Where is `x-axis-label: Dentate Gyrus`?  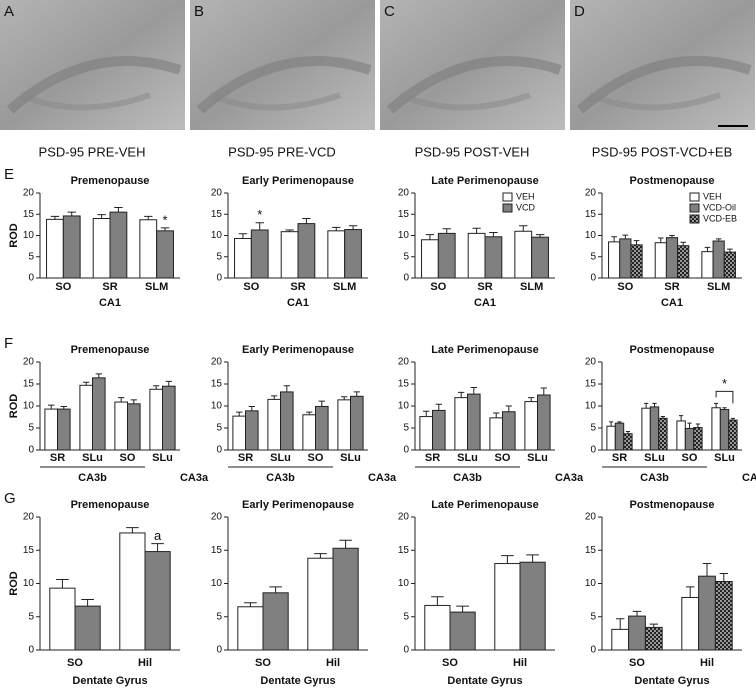
x-axis-label: Dentate Gyrus is located at coordinates (671, 681).